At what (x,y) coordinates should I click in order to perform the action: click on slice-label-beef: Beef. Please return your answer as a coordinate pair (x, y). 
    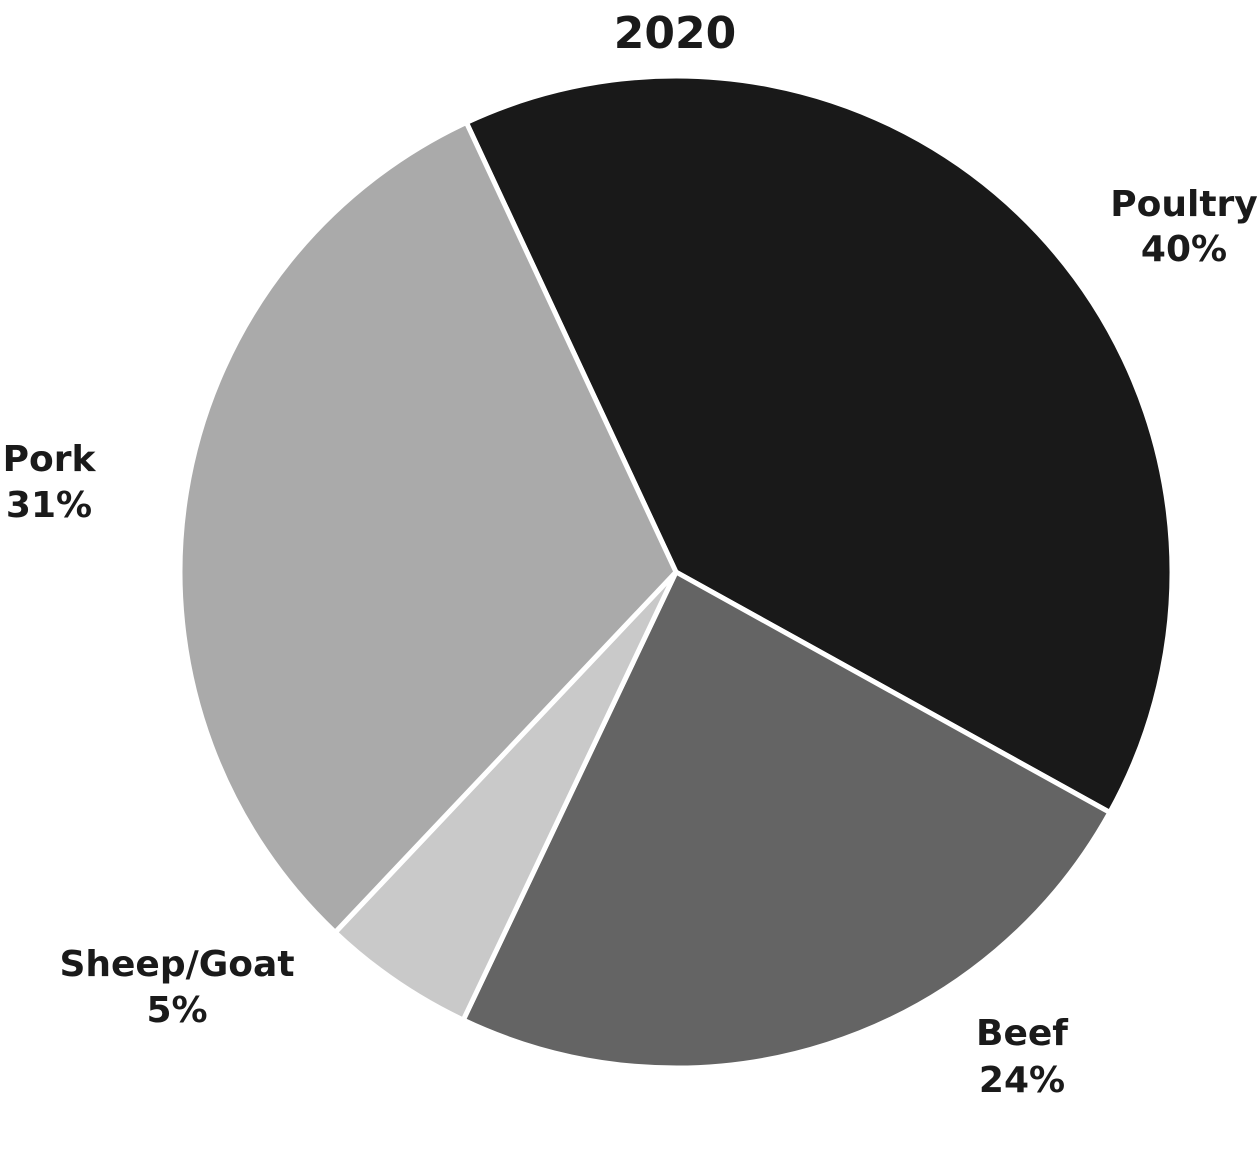
    Looking at the image, I should click on (1022, 1033).